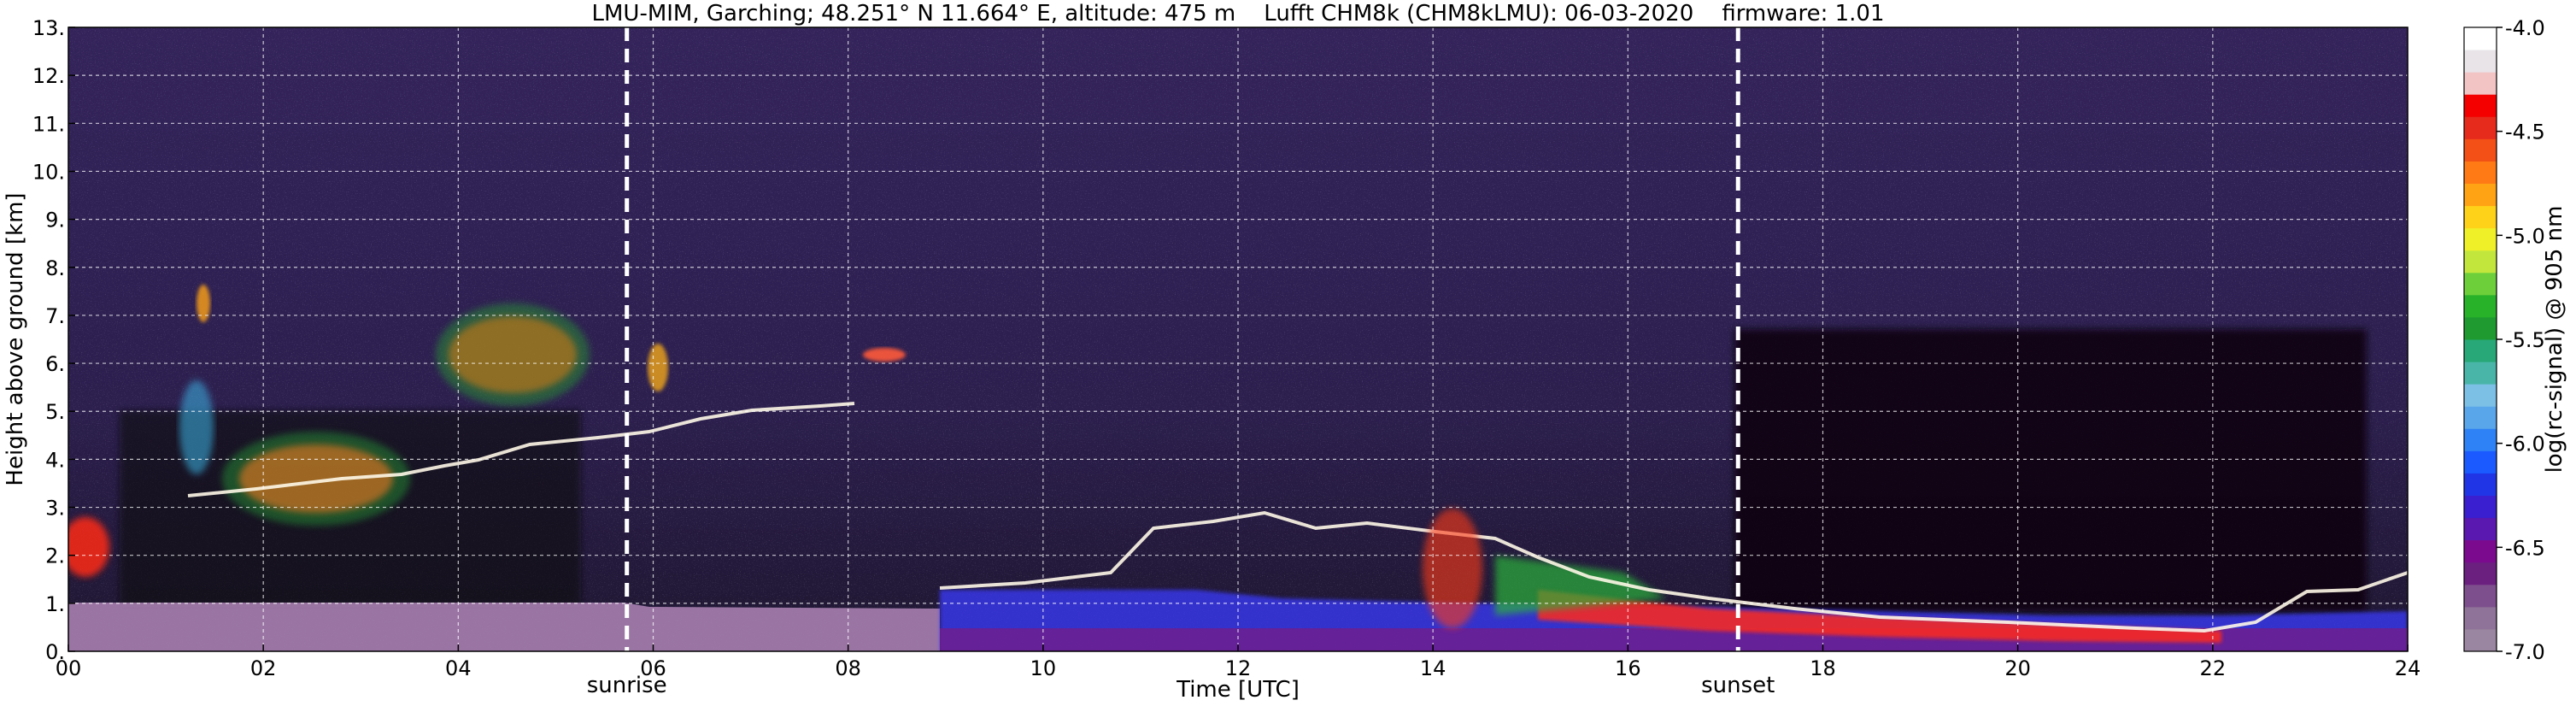 This screenshot has height=706, width=2576. Describe the element at coordinates (55, 364) in the screenshot. I see `y-tick-label: 6.` at that location.